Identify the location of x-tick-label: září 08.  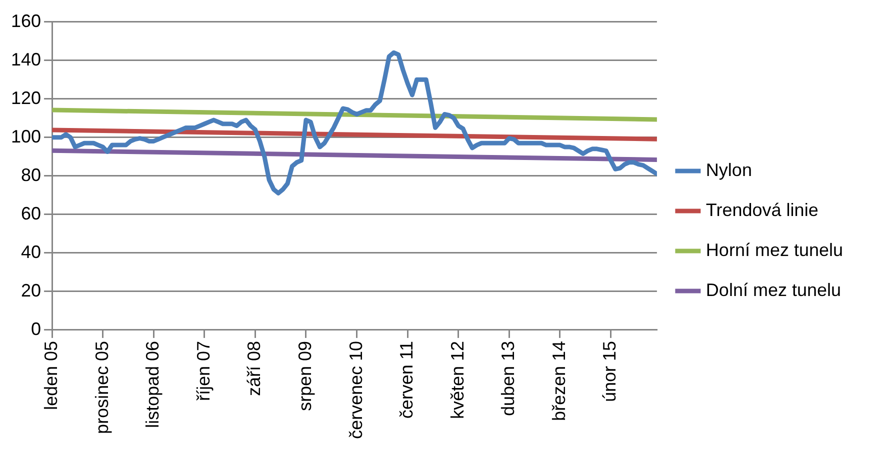
(254, 368).